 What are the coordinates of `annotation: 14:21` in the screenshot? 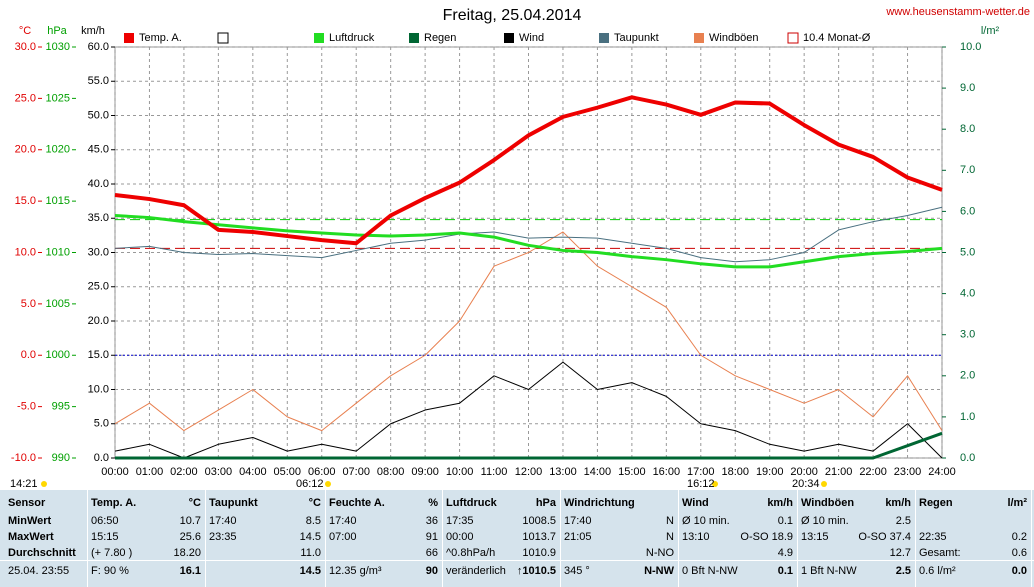 It's located at (24, 484).